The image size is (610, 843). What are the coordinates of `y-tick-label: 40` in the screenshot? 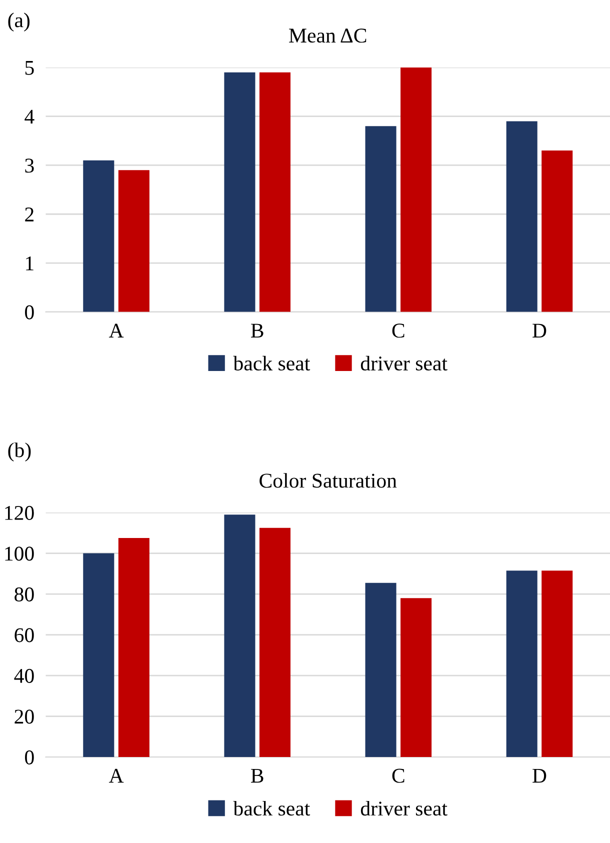 It's located at (24, 675).